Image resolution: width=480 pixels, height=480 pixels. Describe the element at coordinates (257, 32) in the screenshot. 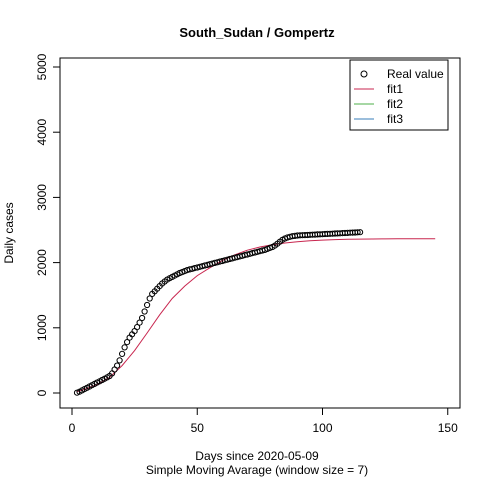

I see `chart-title: South_Sudan / Gompertz` at that location.